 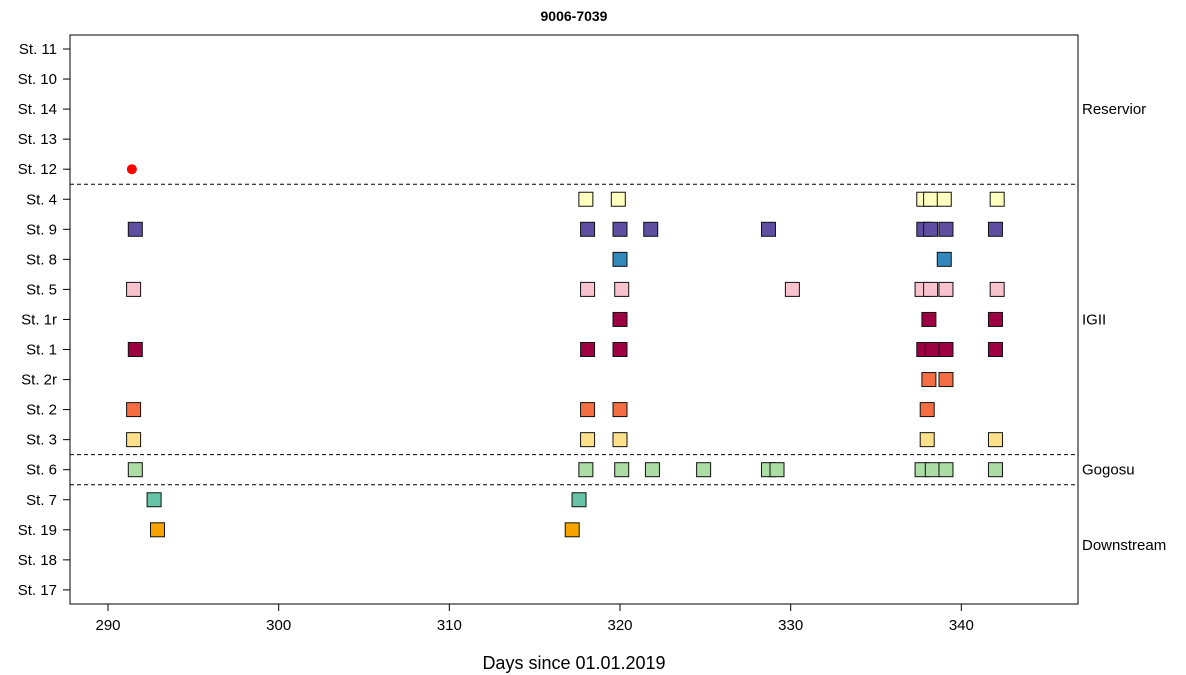 I want to click on y-tick-label: St. 3, so click(x=41, y=440).